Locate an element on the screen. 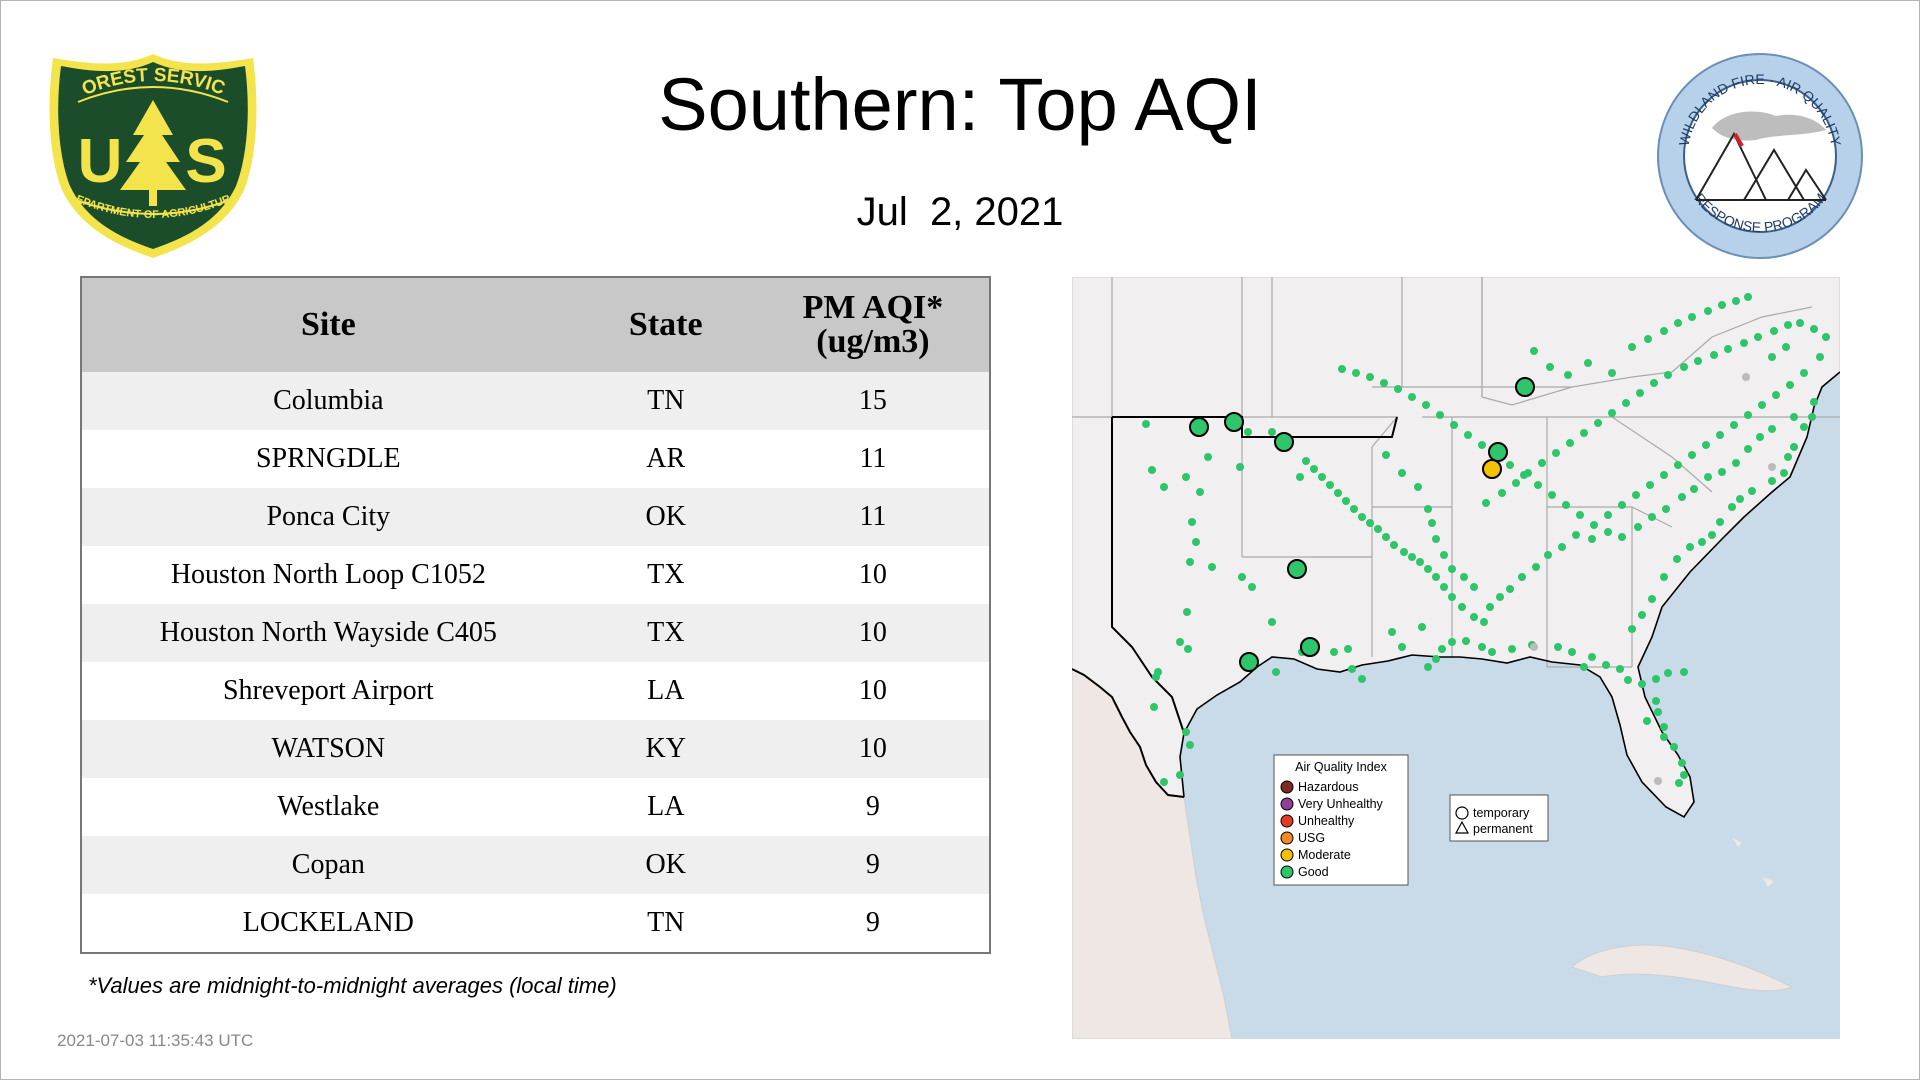 The image size is (1920, 1080). site-cell: Shreveport Airport is located at coordinates (328, 691).